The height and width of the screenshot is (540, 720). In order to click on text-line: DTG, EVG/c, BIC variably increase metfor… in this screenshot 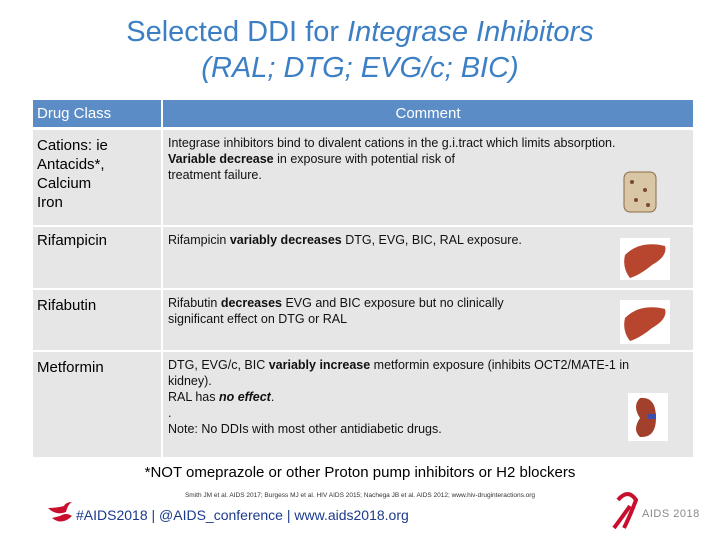, I will do `click(428, 365)`.